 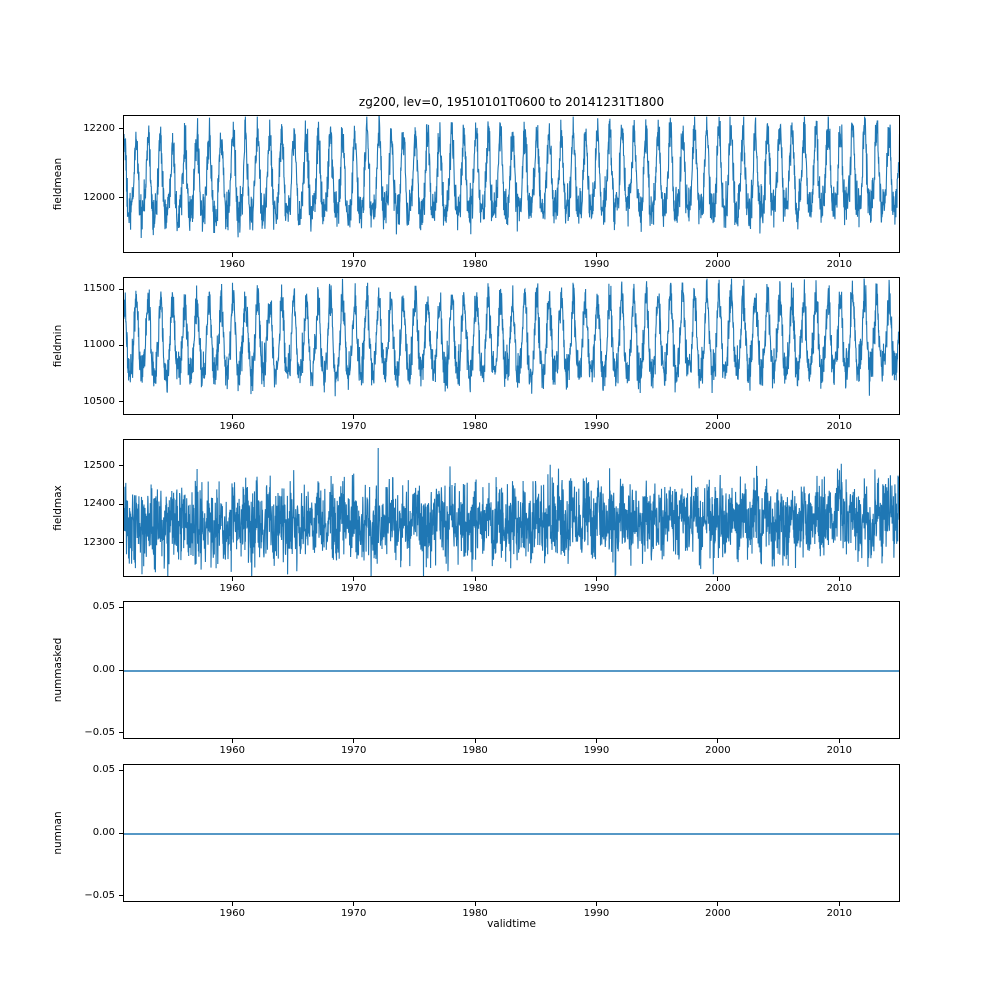 What do you see at coordinates (511, 833) in the screenshot?
I see `plot-area-numnan` at bounding box center [511, 833].